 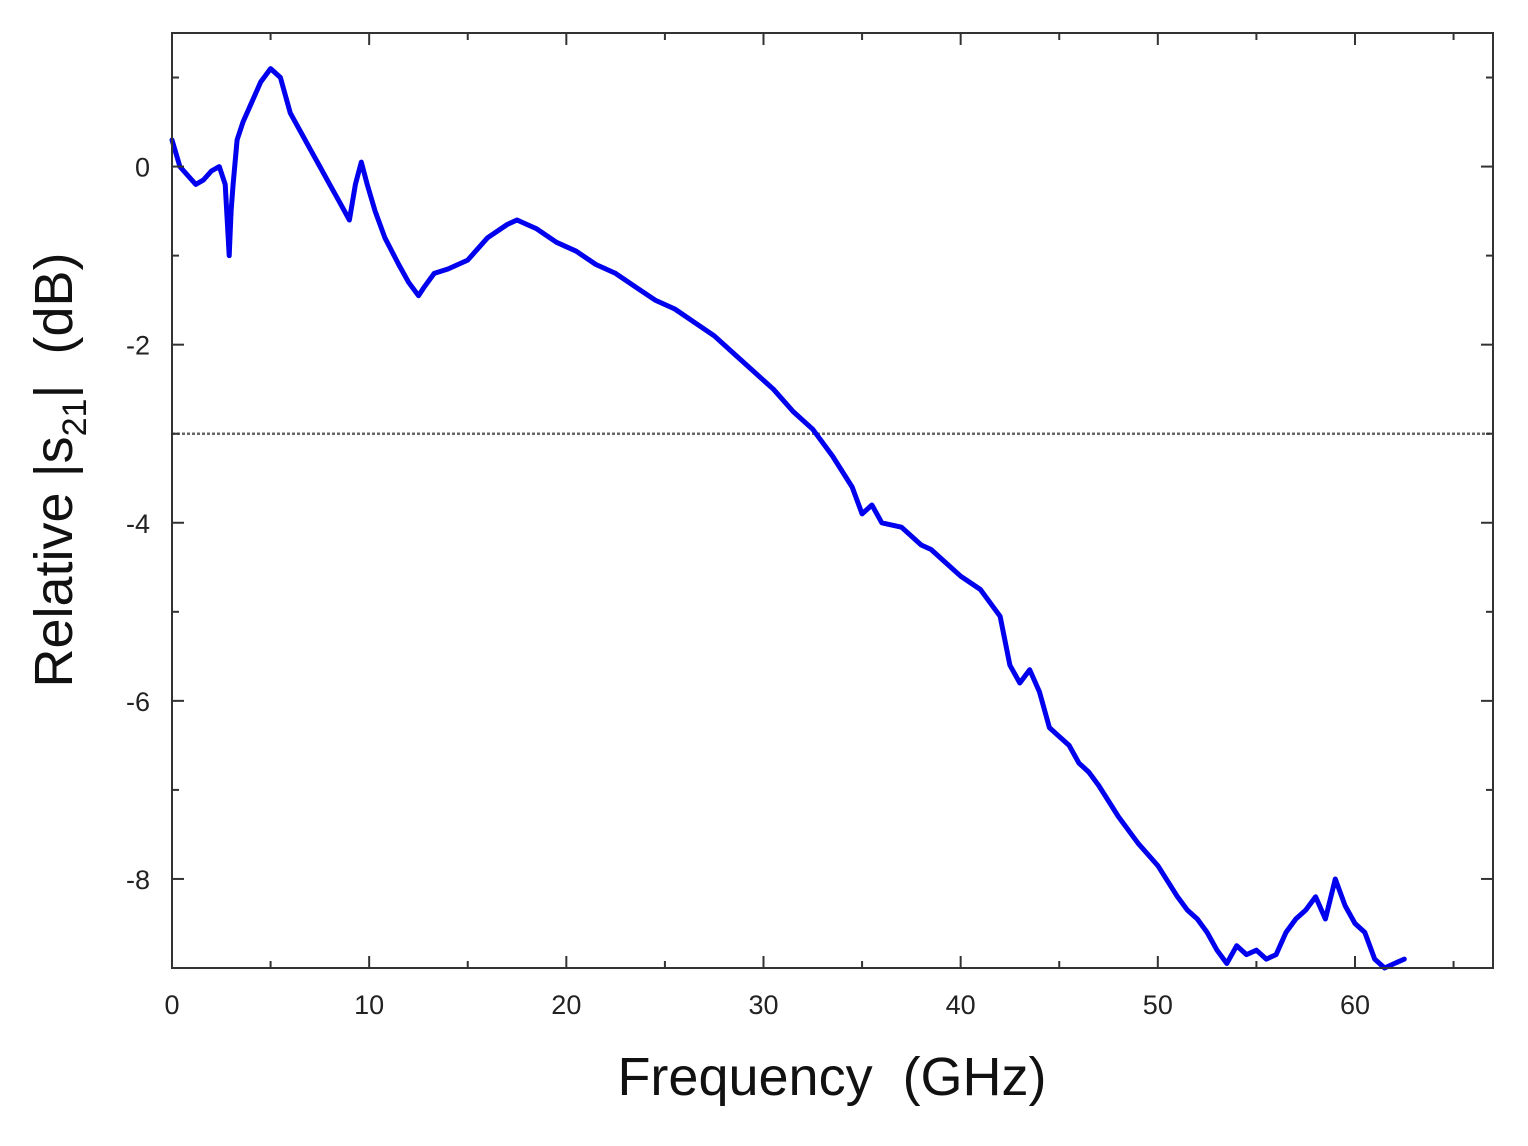 What do you see at coordinates (54, 325) in the screenshot?
I see `y-axis-title-tail: | (dB)` at bounding box center [54, 325].